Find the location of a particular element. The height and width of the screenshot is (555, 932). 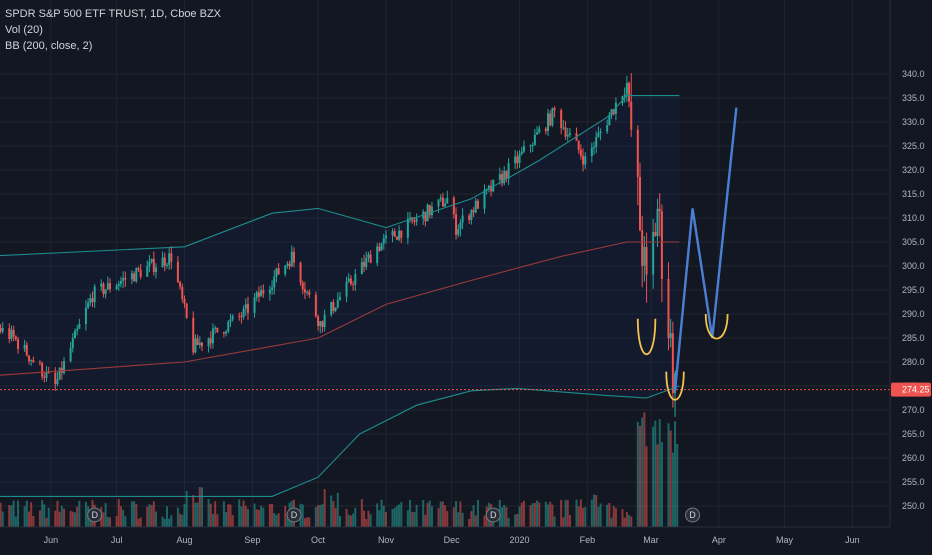

time-axis-tick: Dec is located at coordinates (452, 540).